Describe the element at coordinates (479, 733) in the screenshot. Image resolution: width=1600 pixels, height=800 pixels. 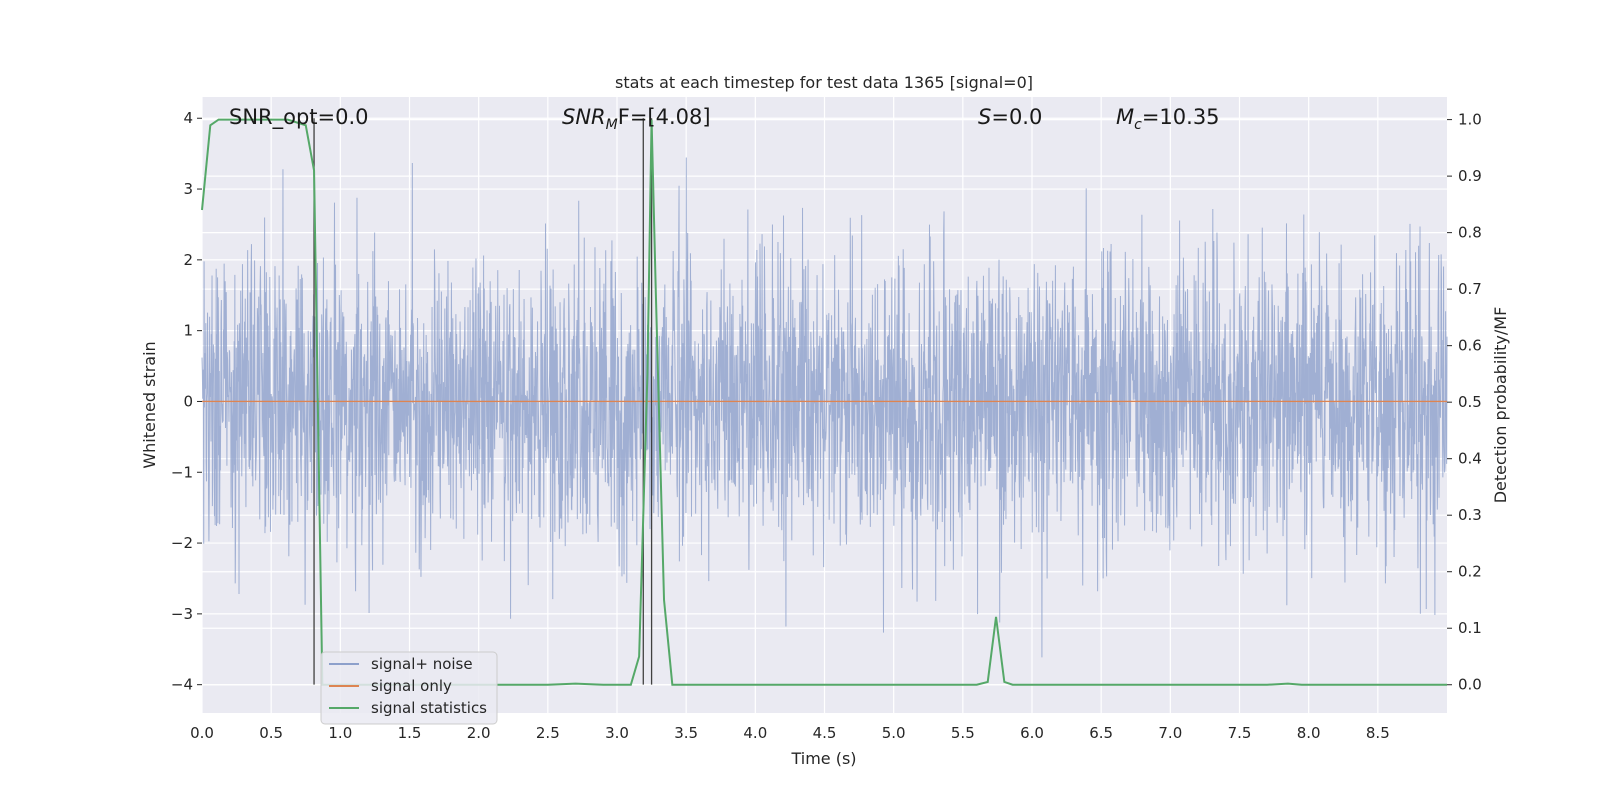
I see `x-tick-label: 2.0` at that location.